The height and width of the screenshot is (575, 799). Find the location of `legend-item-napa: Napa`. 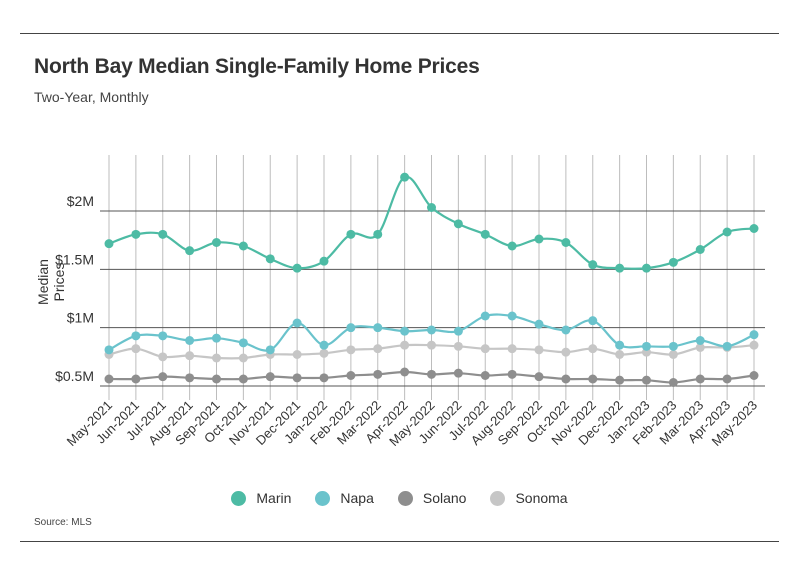

legend-item-napa: Napa is located at coordinates (344, 498).